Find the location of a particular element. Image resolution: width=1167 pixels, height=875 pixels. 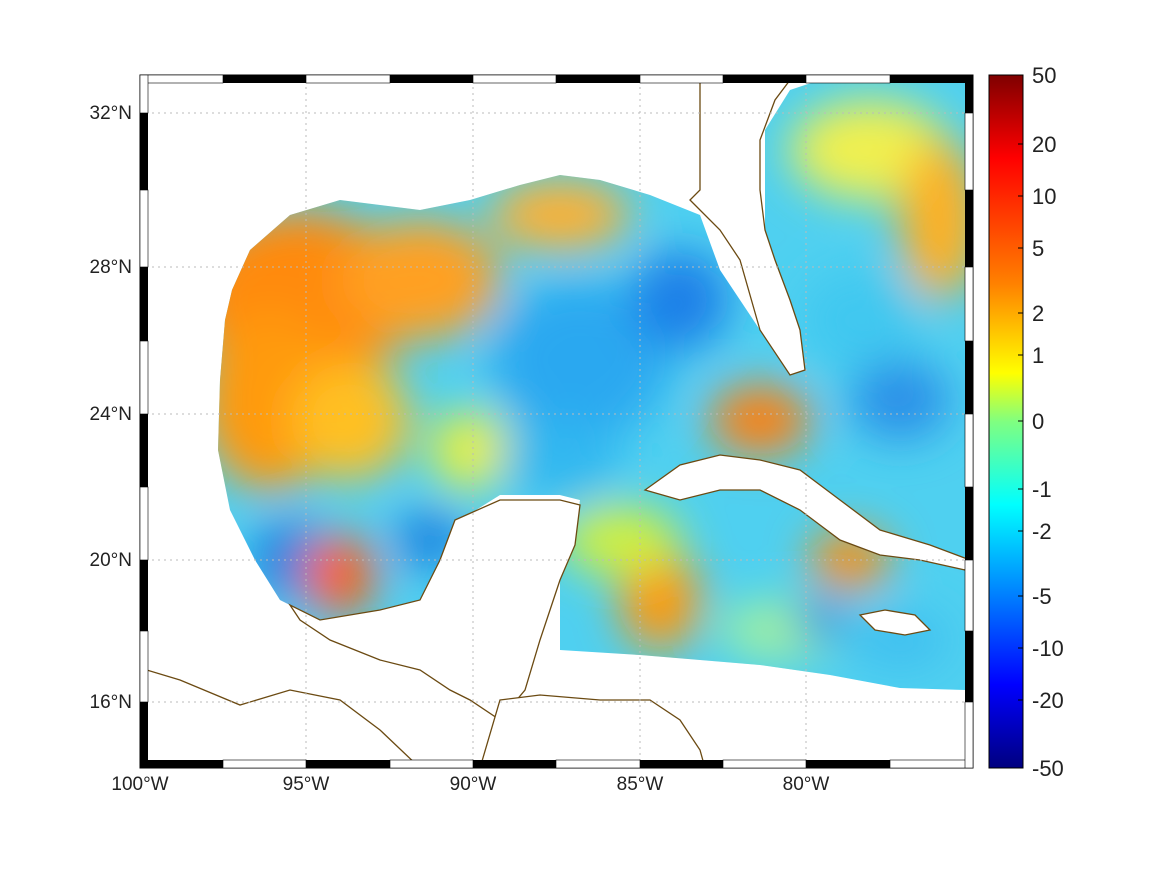

lat-tick-label: 16°N is located at coordinates (111, 702).